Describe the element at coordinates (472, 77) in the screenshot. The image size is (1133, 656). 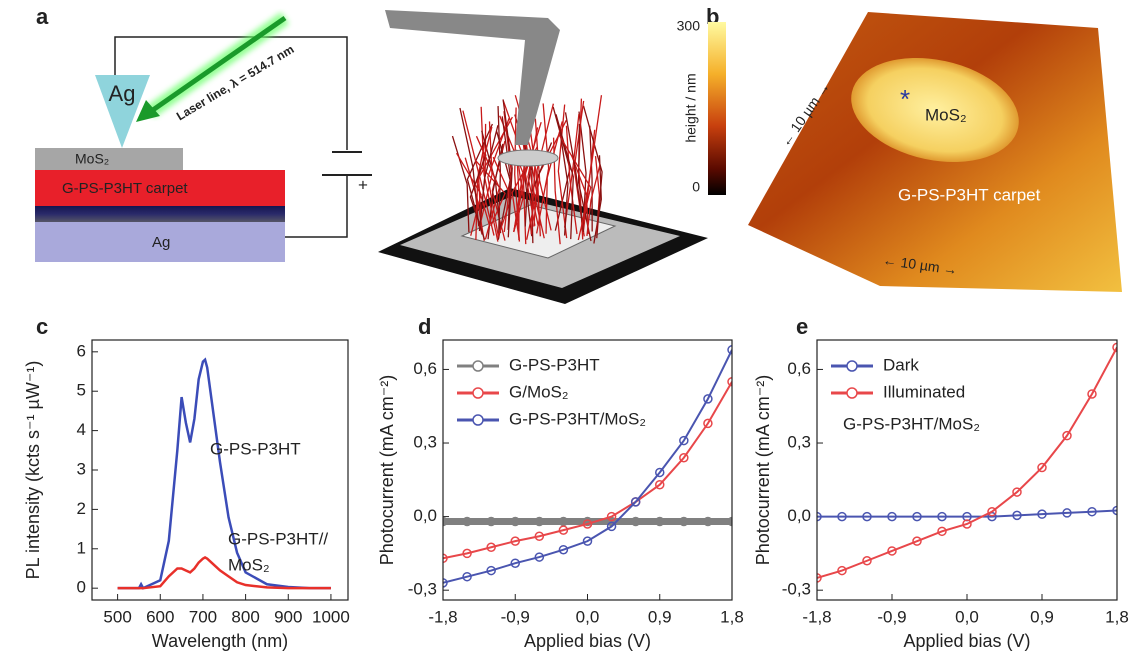
I see `cantilever` at that location.